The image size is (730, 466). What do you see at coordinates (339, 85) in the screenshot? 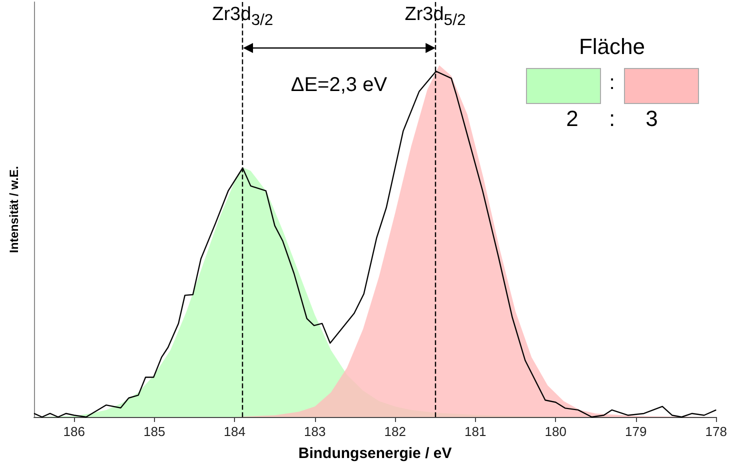
I see `annotation: ΔE=2,3 eV` at bounding box center [339, 85].